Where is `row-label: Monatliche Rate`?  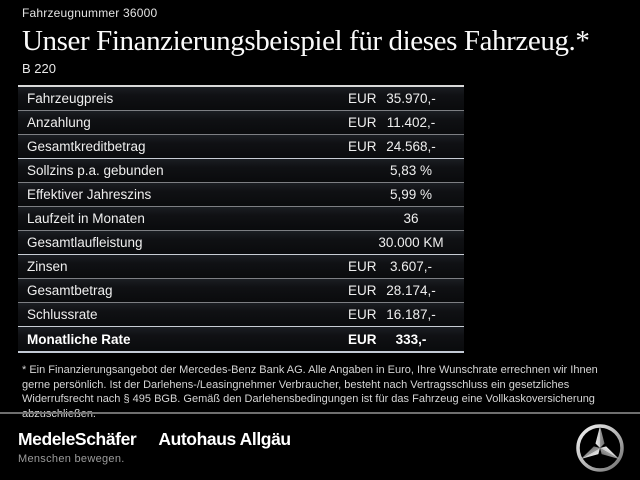 row-label: Monatliche Rate is located at coordinates (79, 339).